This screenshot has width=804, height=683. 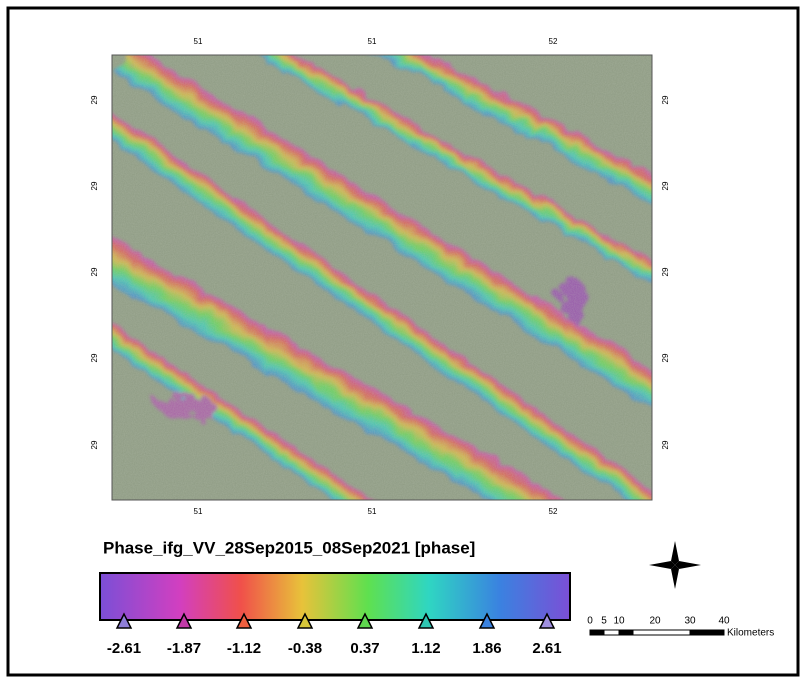 What do you see at coordinates (690, 621) in the screenshot?
I see `scale-label: 30` at bounding box center [690, 621].